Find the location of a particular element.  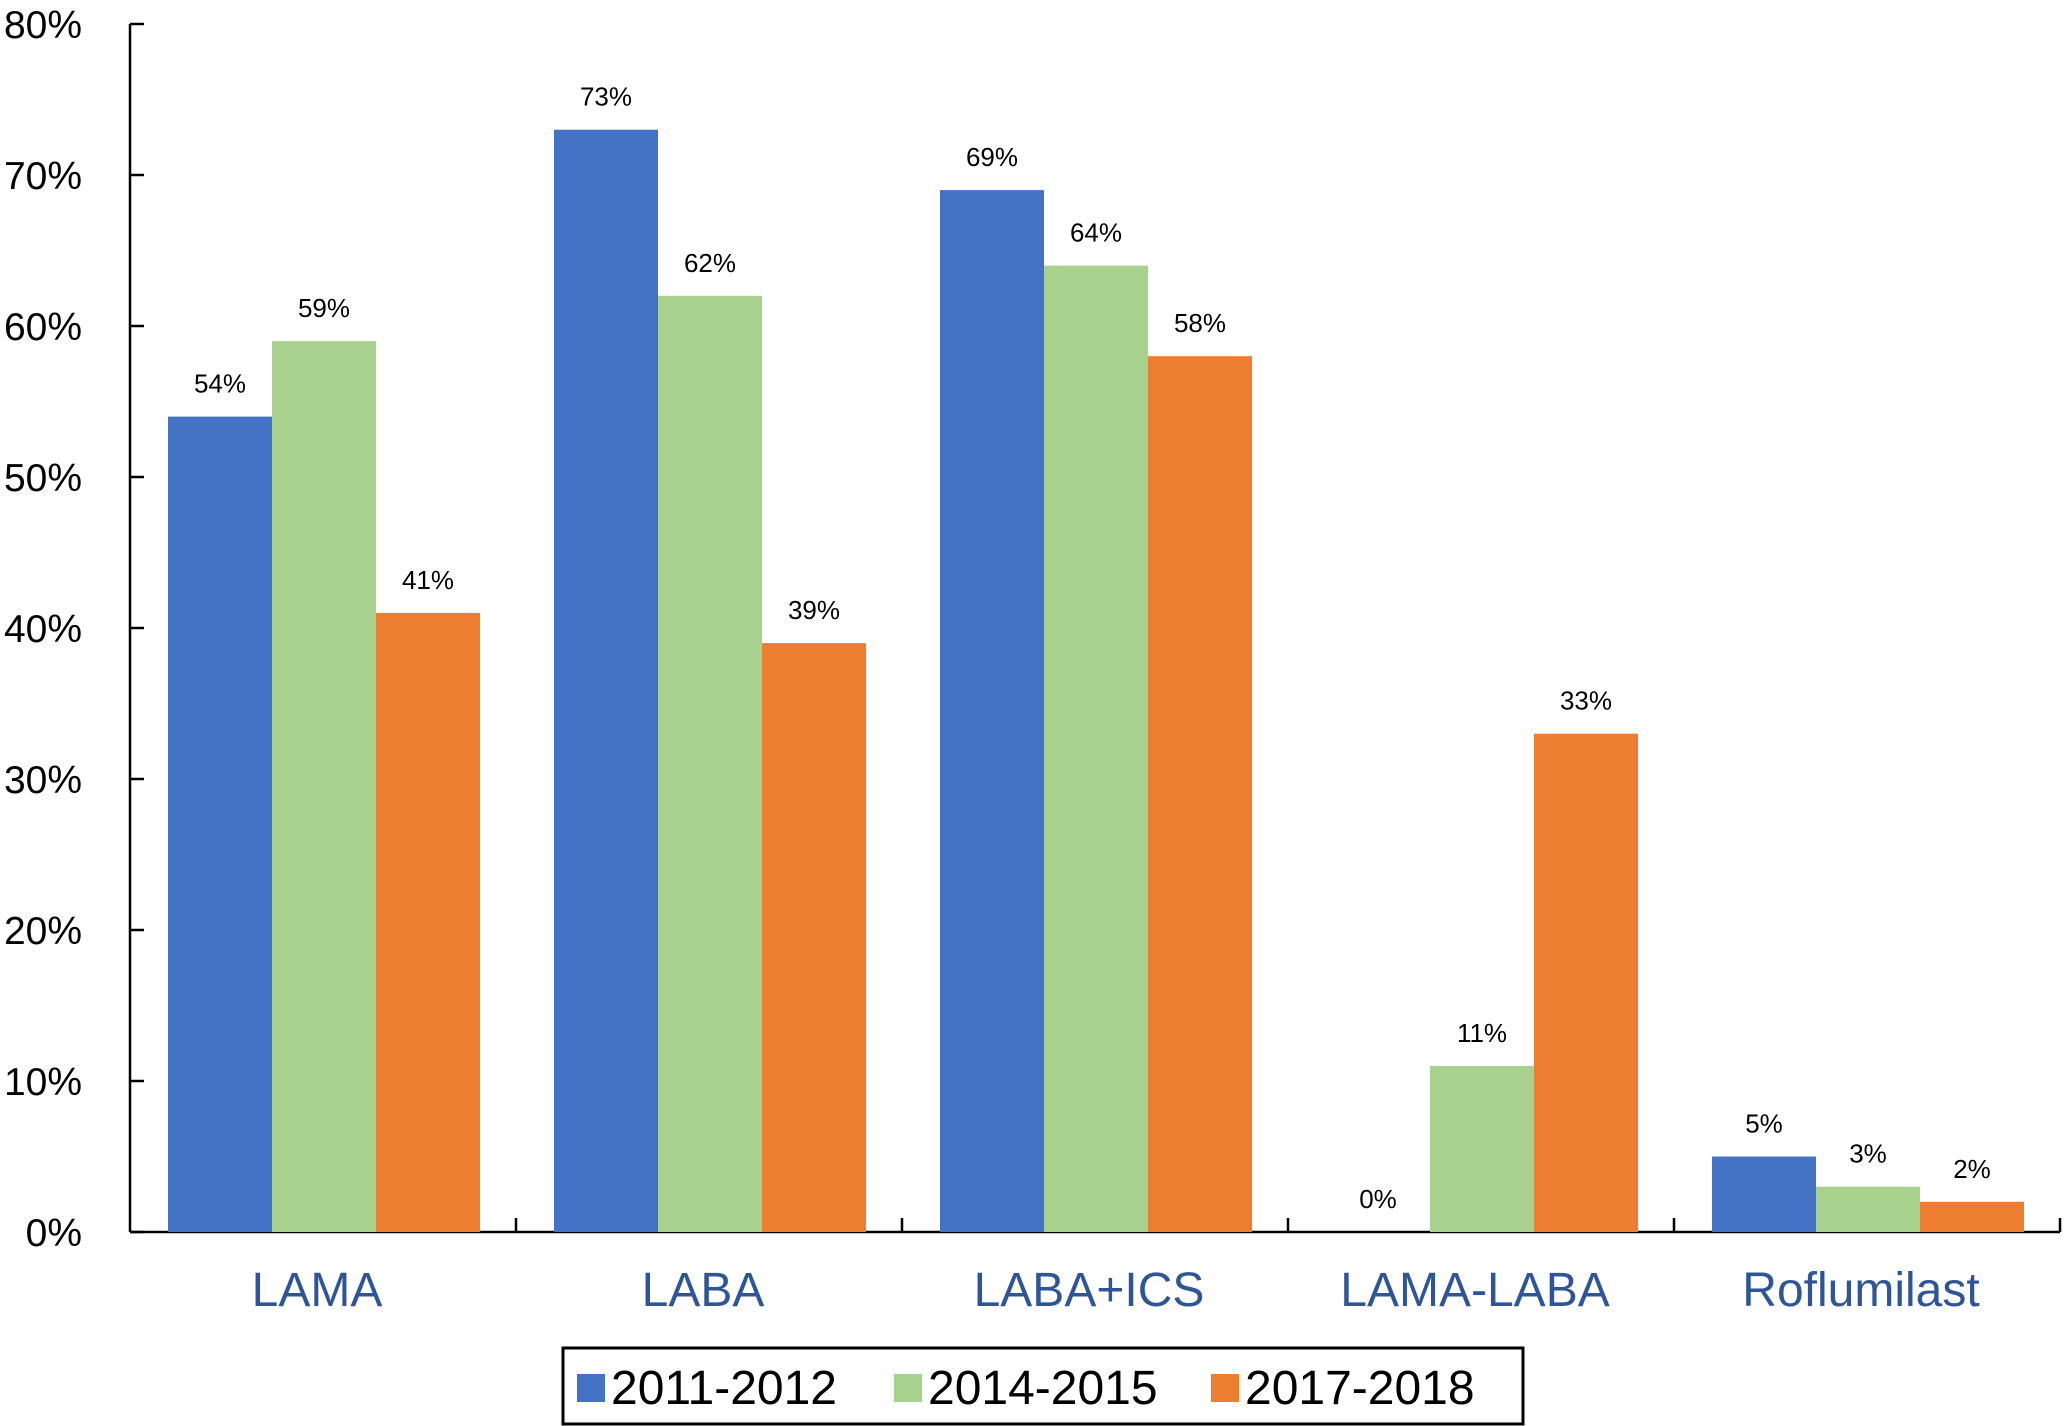

y-tick-label: 10% is located at coordinates (43, 1082).